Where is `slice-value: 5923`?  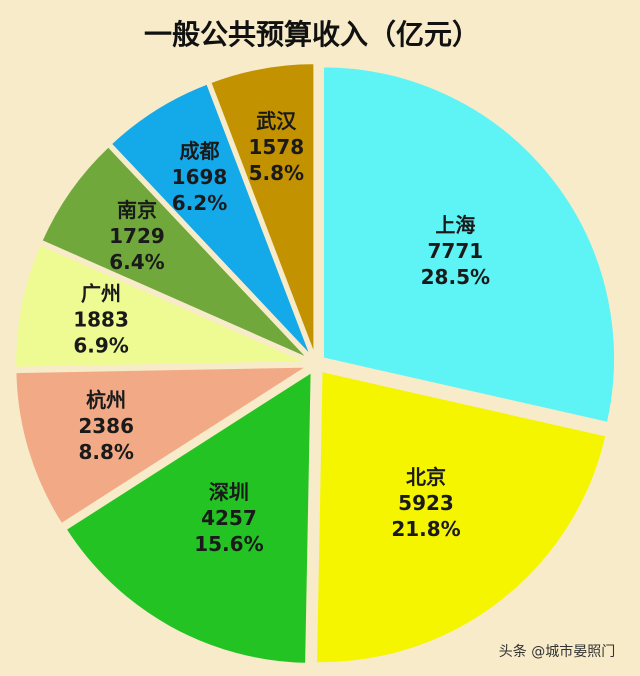
slice-value: 5923 is located at coordinates (426, 503).